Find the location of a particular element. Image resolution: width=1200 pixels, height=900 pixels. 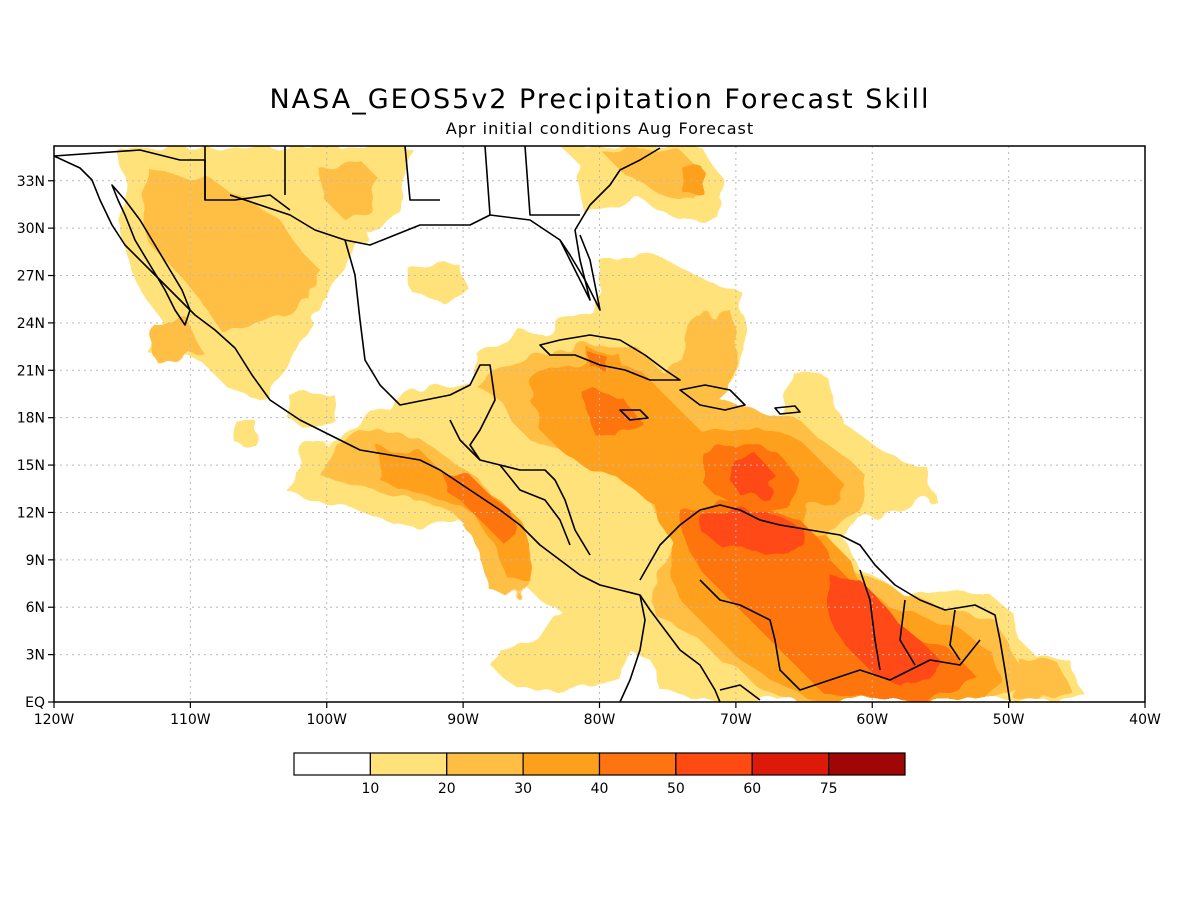

colorbar-label: 50 is located at coordinates (676, 789).